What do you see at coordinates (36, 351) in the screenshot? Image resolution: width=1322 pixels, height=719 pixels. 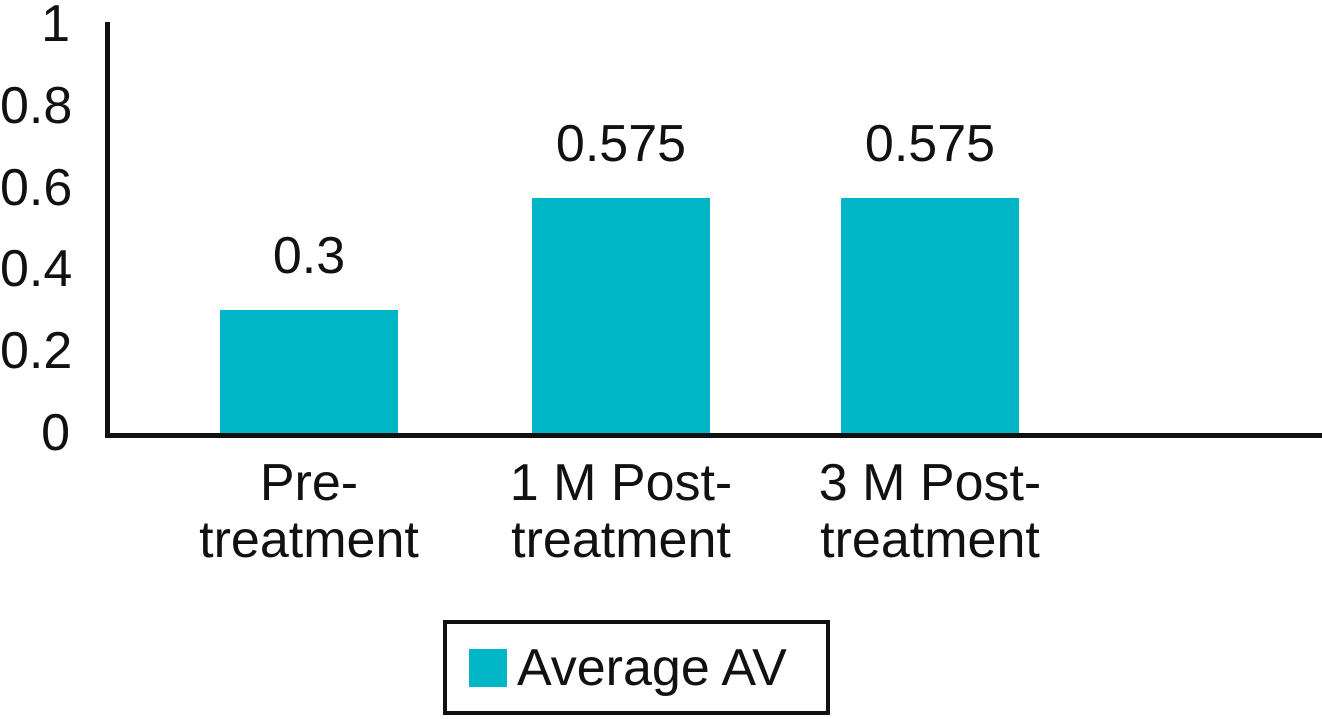 I see `y-tick-label: 0.2` at bounding box center [36, 351].